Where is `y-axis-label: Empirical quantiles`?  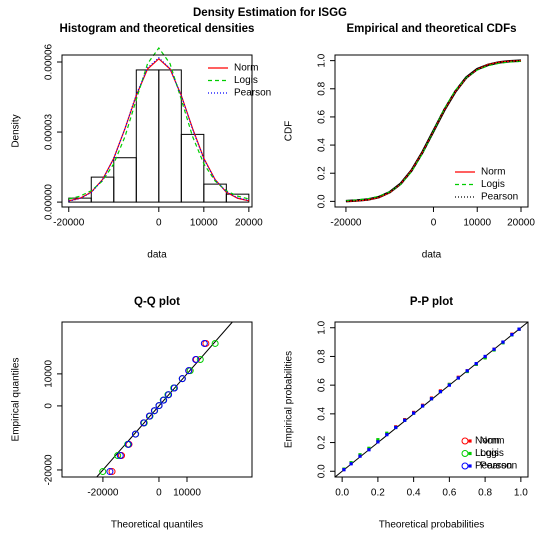 y-axis-label: Empirical quantiles is located at coordinates (16, 400).